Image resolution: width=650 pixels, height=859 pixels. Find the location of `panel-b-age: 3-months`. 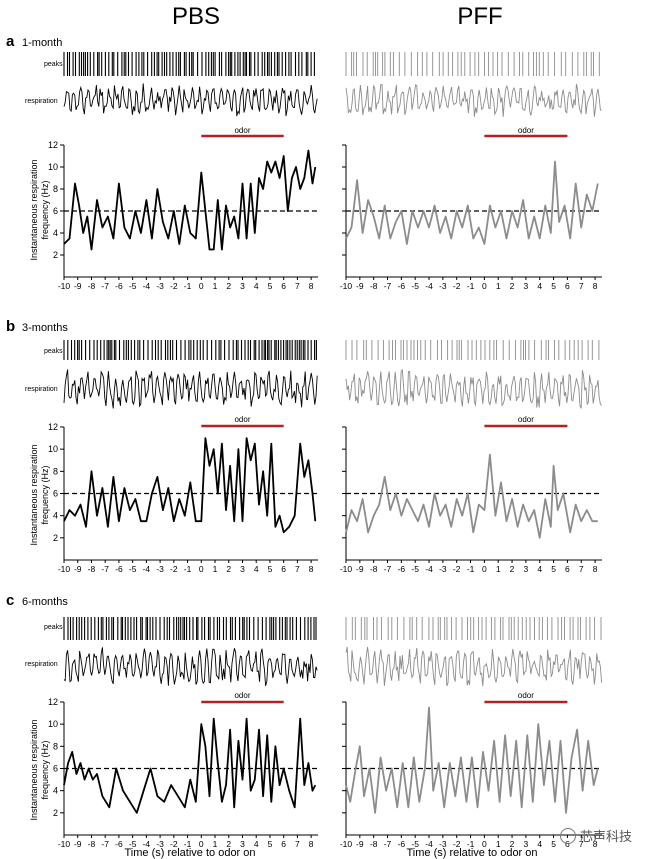

panel-b-age: 3-months is located at coordinates (45, 328).